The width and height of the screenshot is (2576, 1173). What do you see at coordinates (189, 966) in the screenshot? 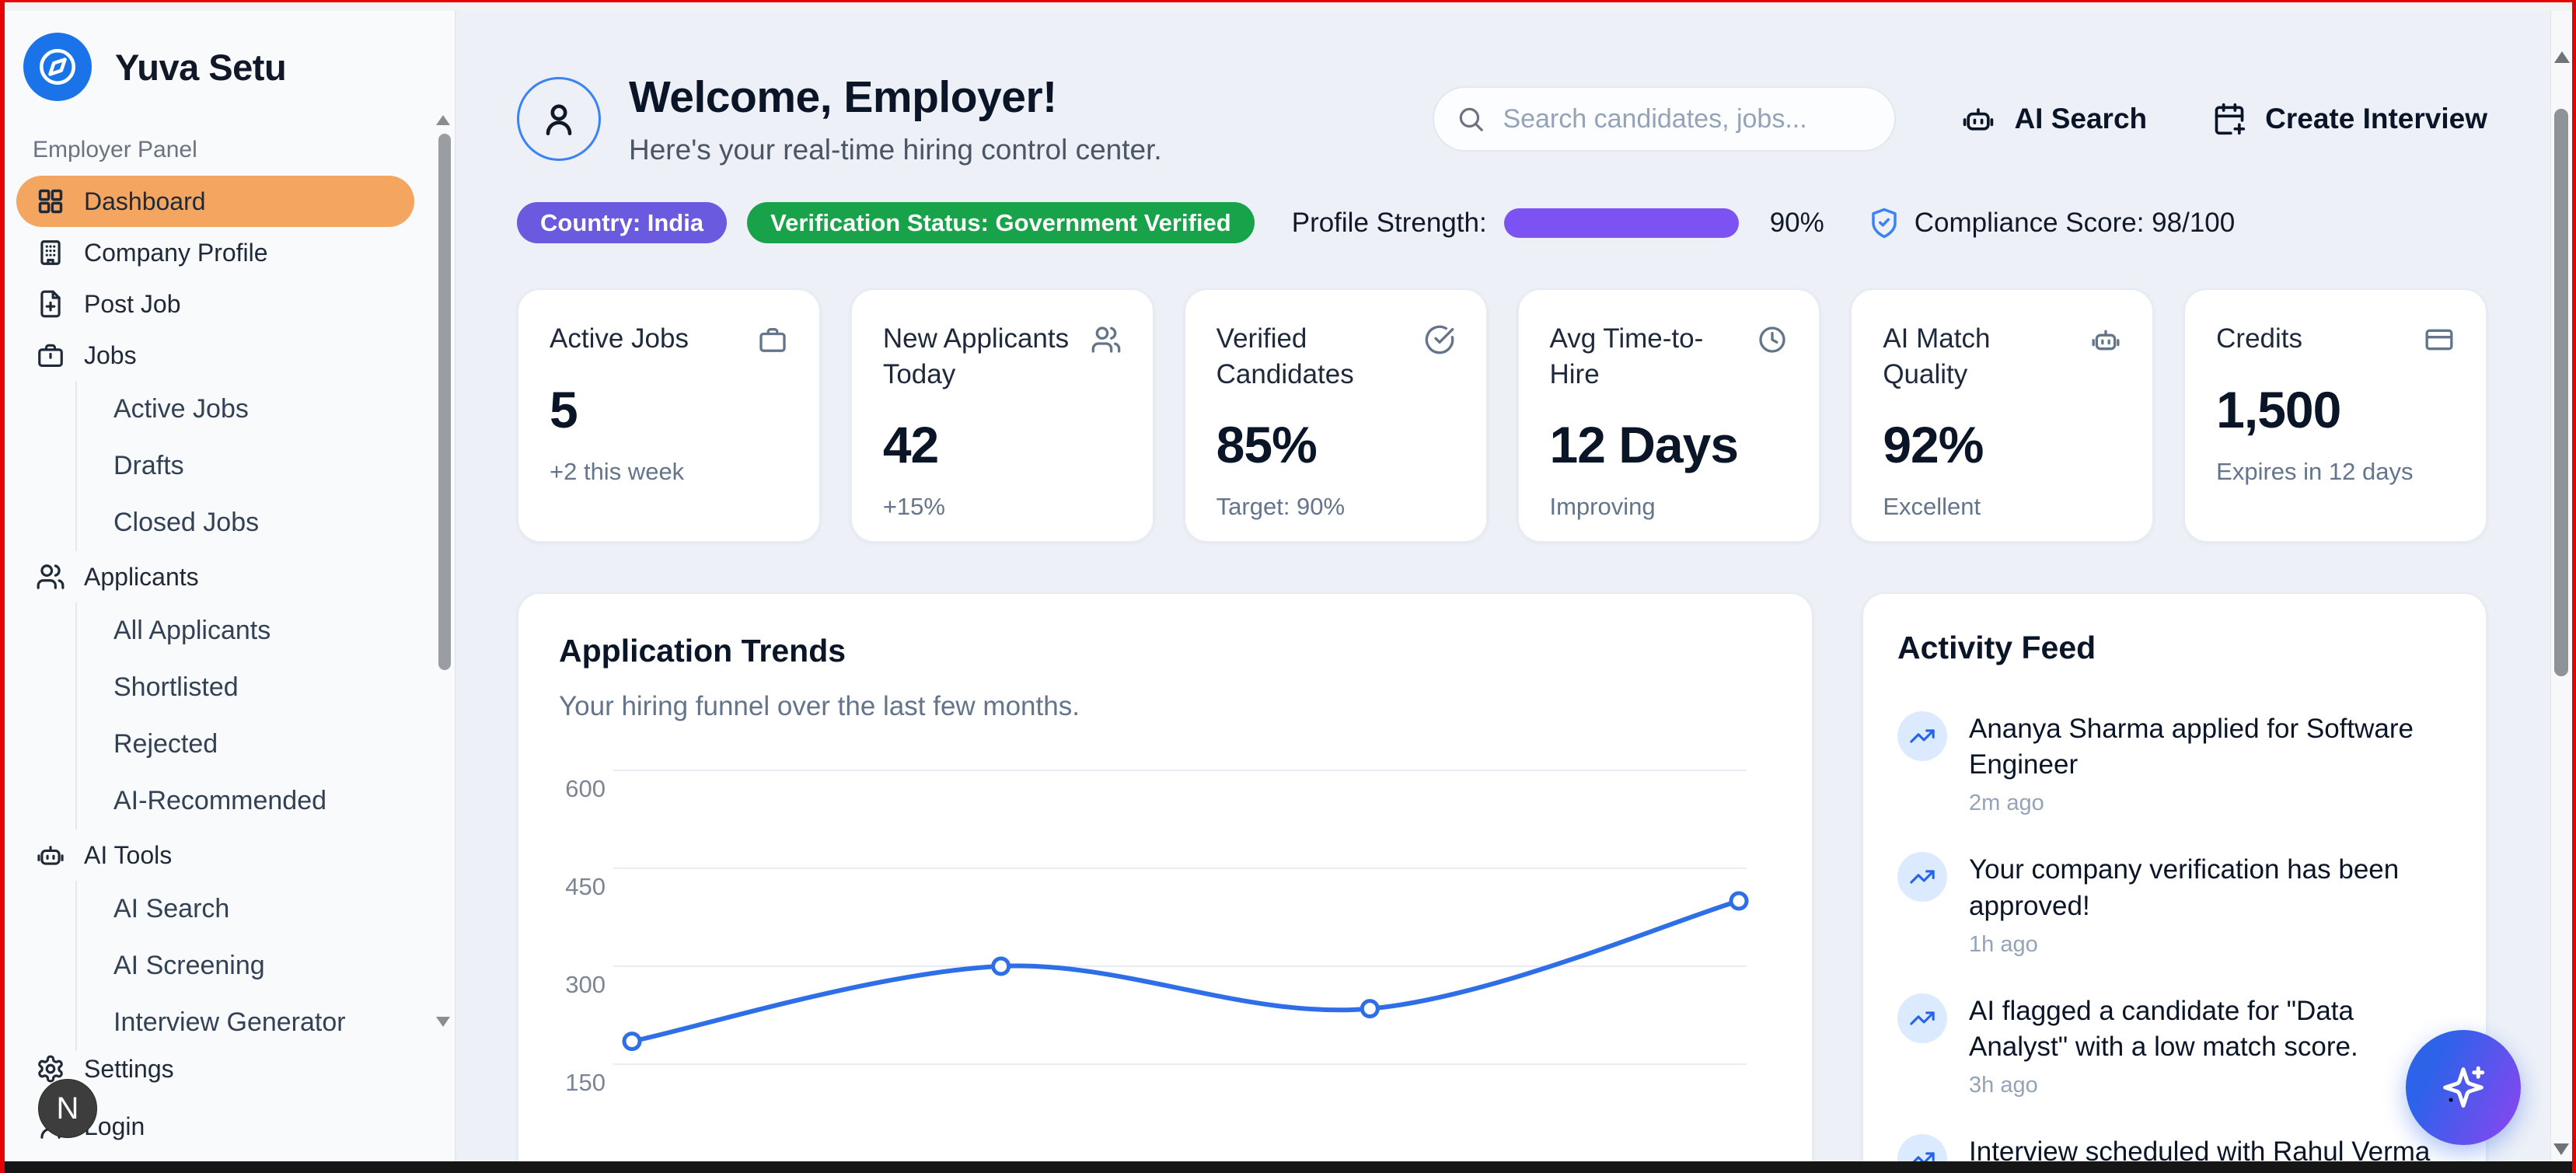
I see `sidebar-item-label: AI Screening` at bounding box center [189, 966].